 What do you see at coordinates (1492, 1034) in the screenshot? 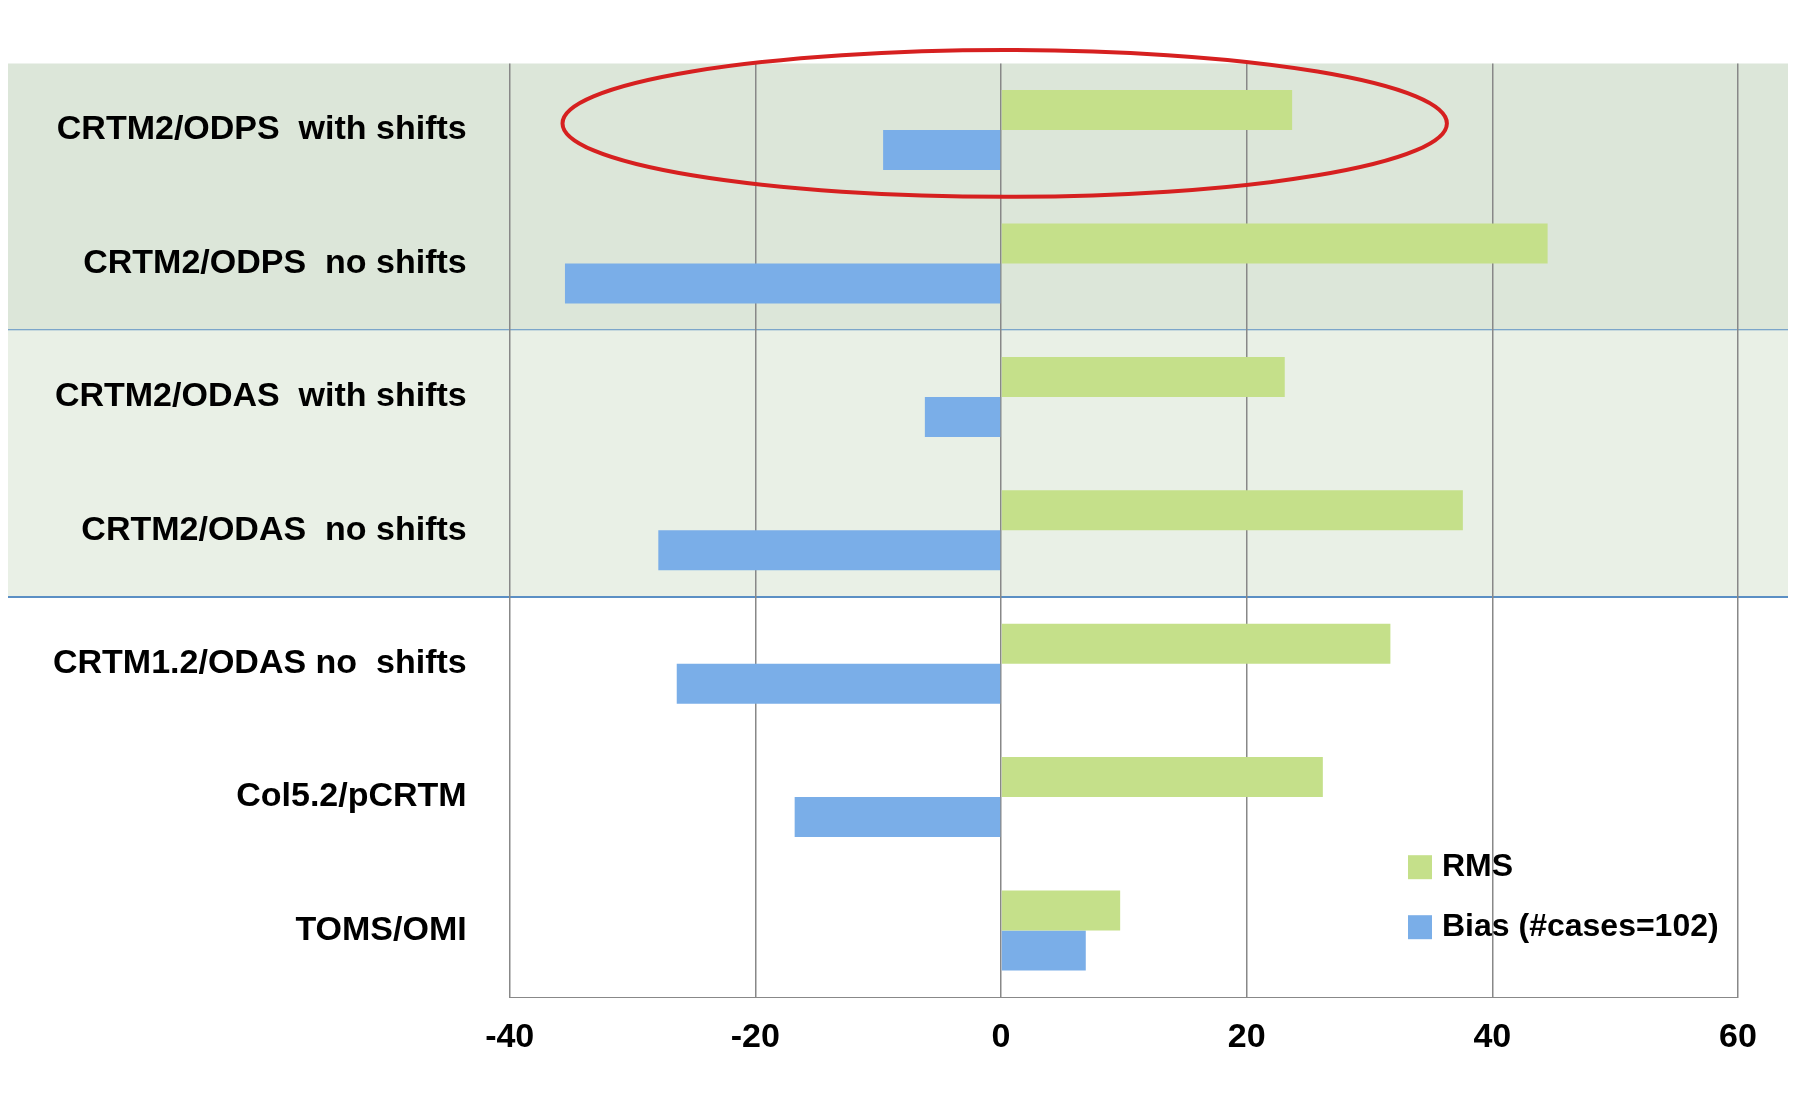
I see `x-tick-label: 40` at bounding box center [1492, 1034].